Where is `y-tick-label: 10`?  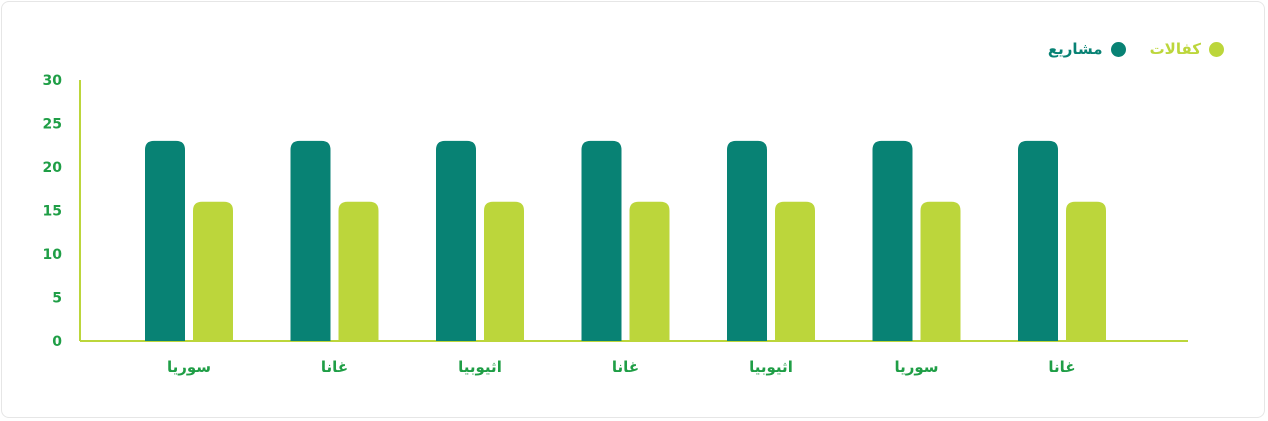 y-tick-label: 10 is located at coordinates (53, 255).